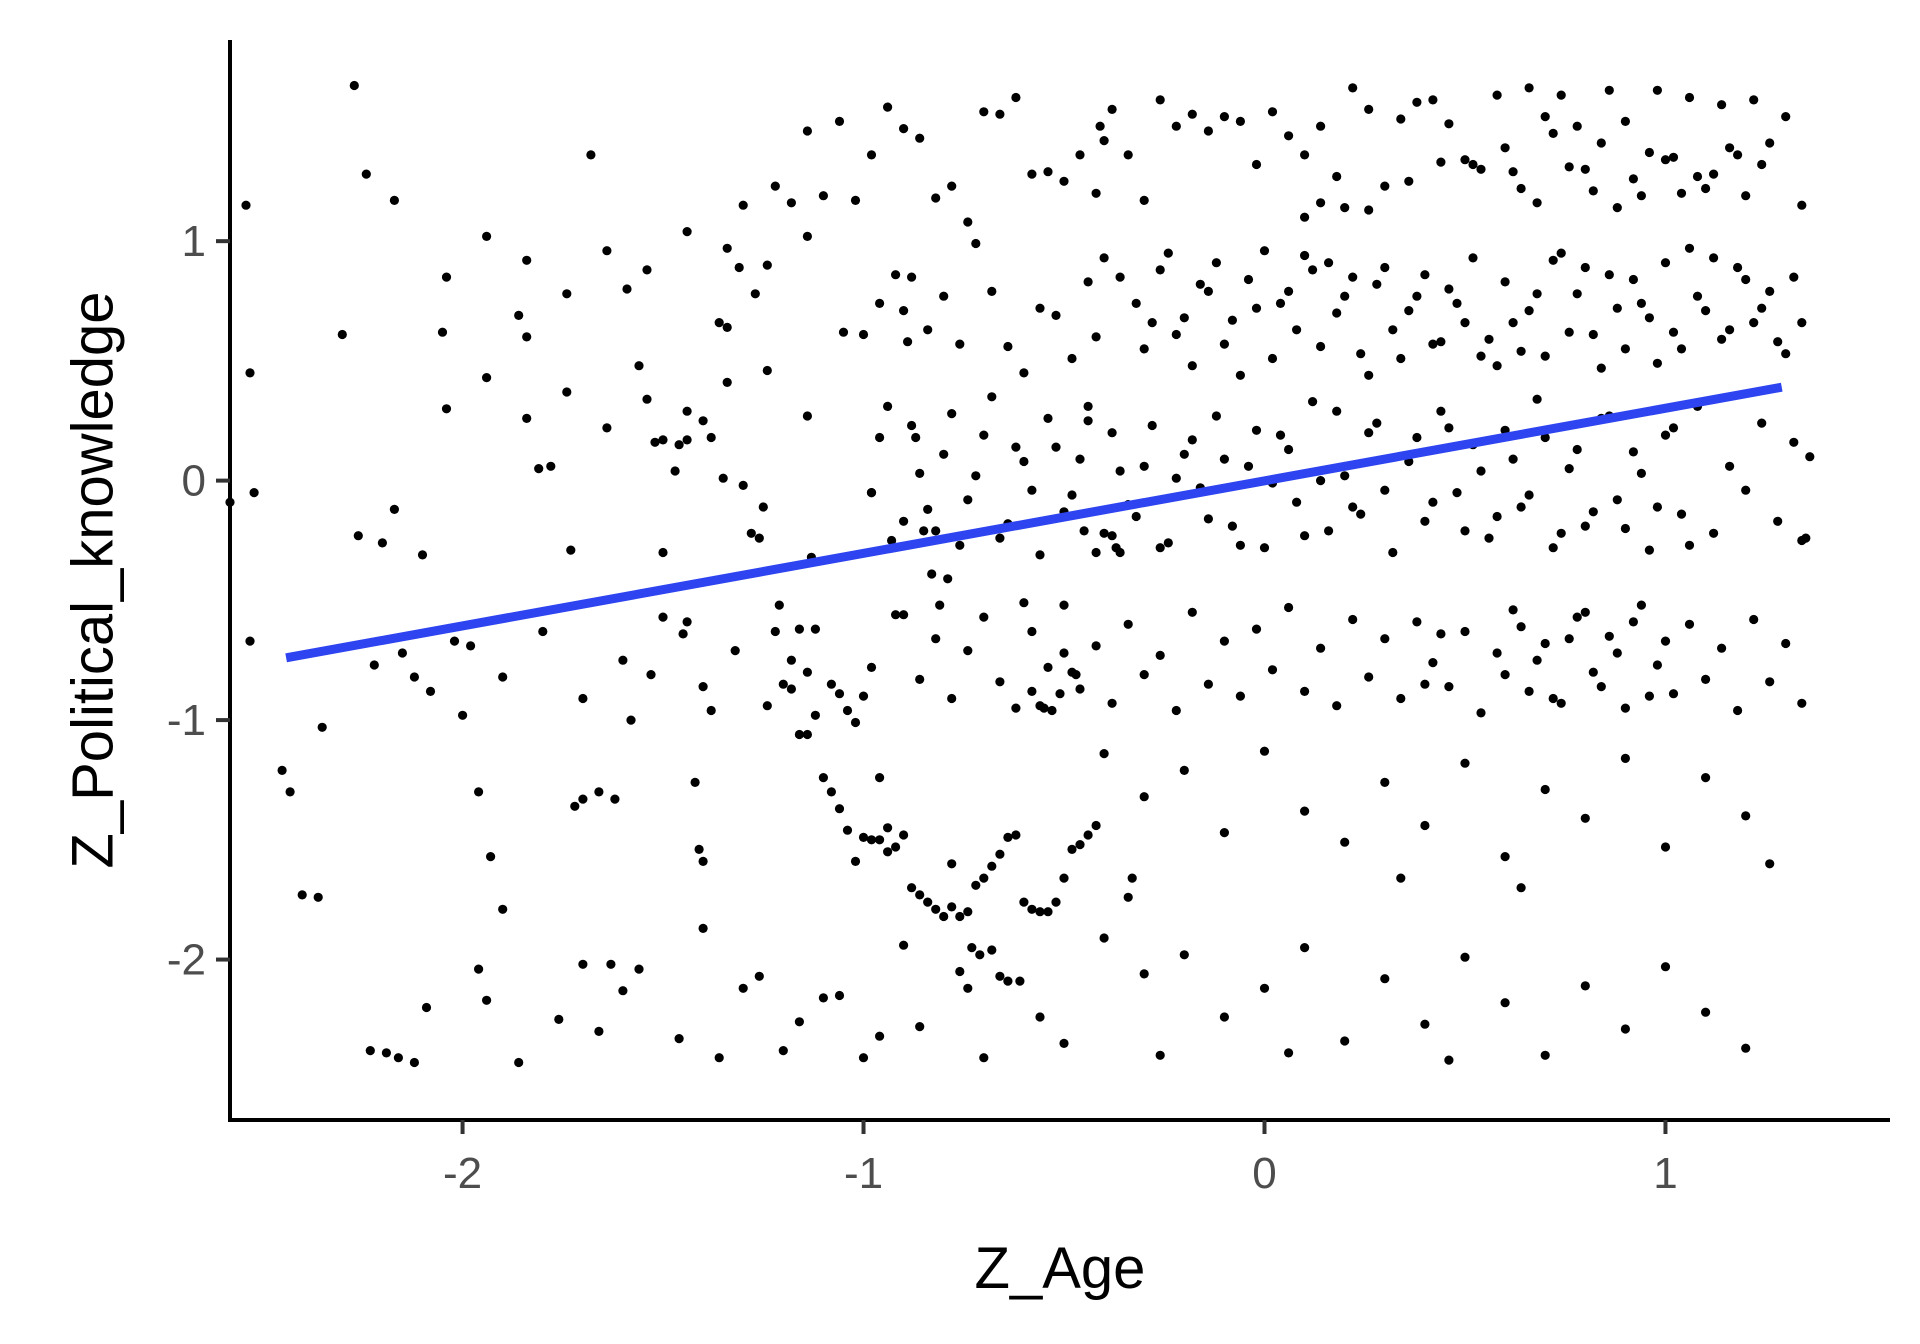 This screenshot has width=1920, height=1344. What do you see at coordinates (194, 481) in the screenshot?
I see `y-tick-label: 0` at bounding box center [194, 481].